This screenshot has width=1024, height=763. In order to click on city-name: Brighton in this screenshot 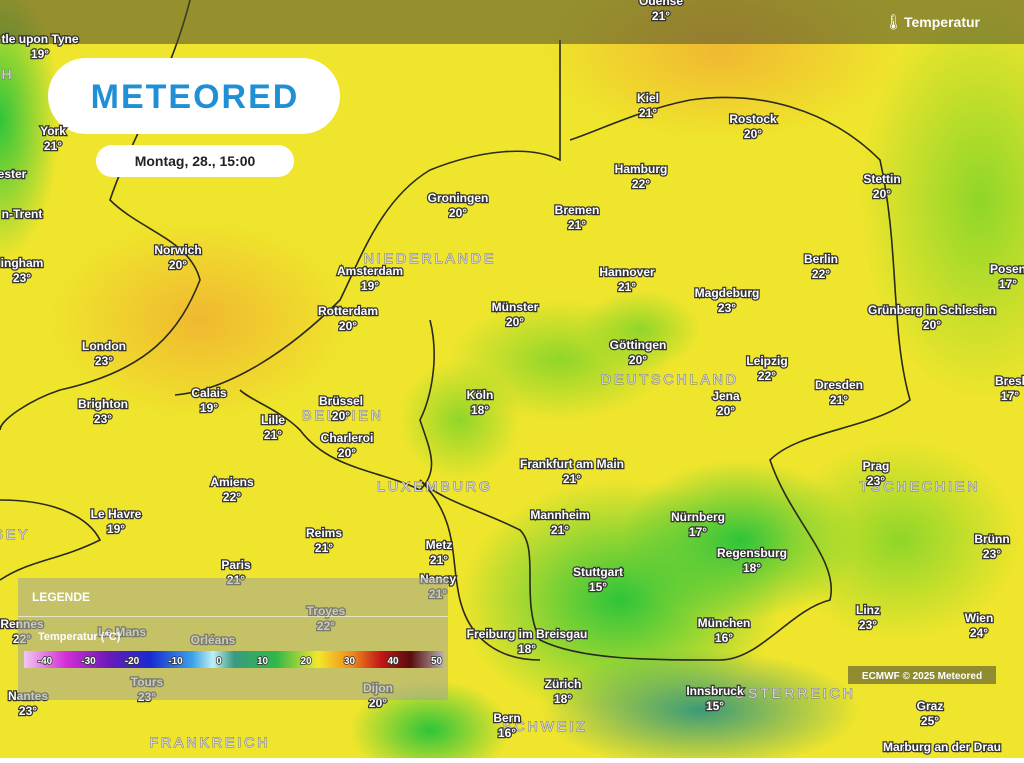, I will do `click(103, 404)`.